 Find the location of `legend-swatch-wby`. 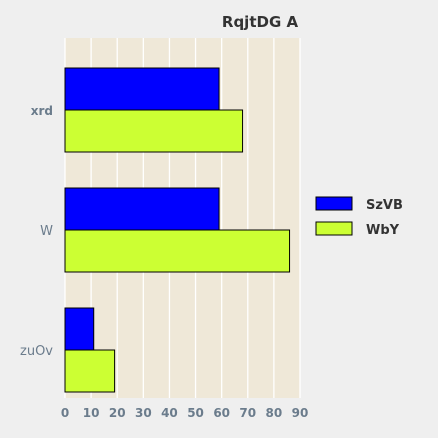

legend-swatch-wby is located at coordinates (334, 228).